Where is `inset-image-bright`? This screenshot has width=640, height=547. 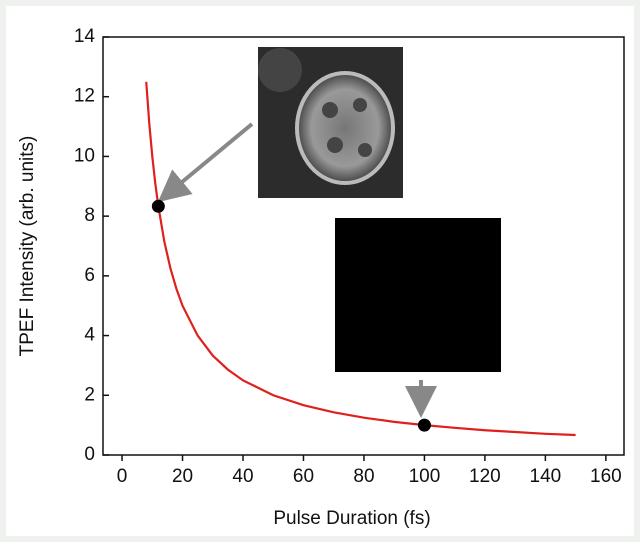
inset-image-bright is located at coordinates (330, 122).